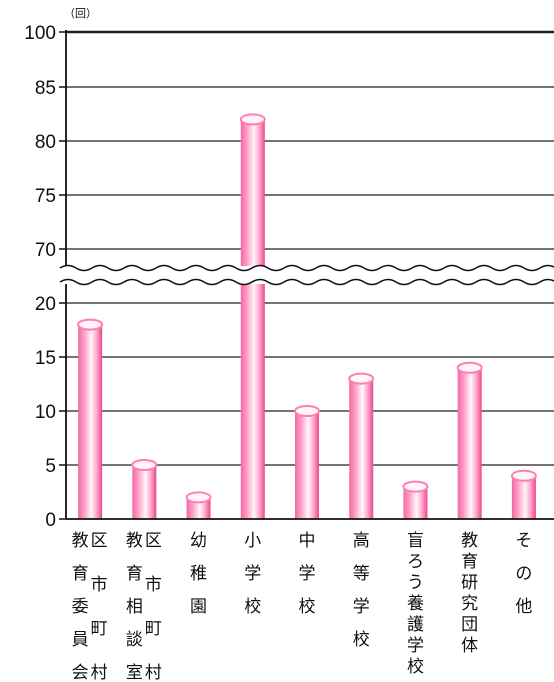  Describe the element at coordinates (153, 541) in the screenshot. I see `x-category-char: 区` at that location.